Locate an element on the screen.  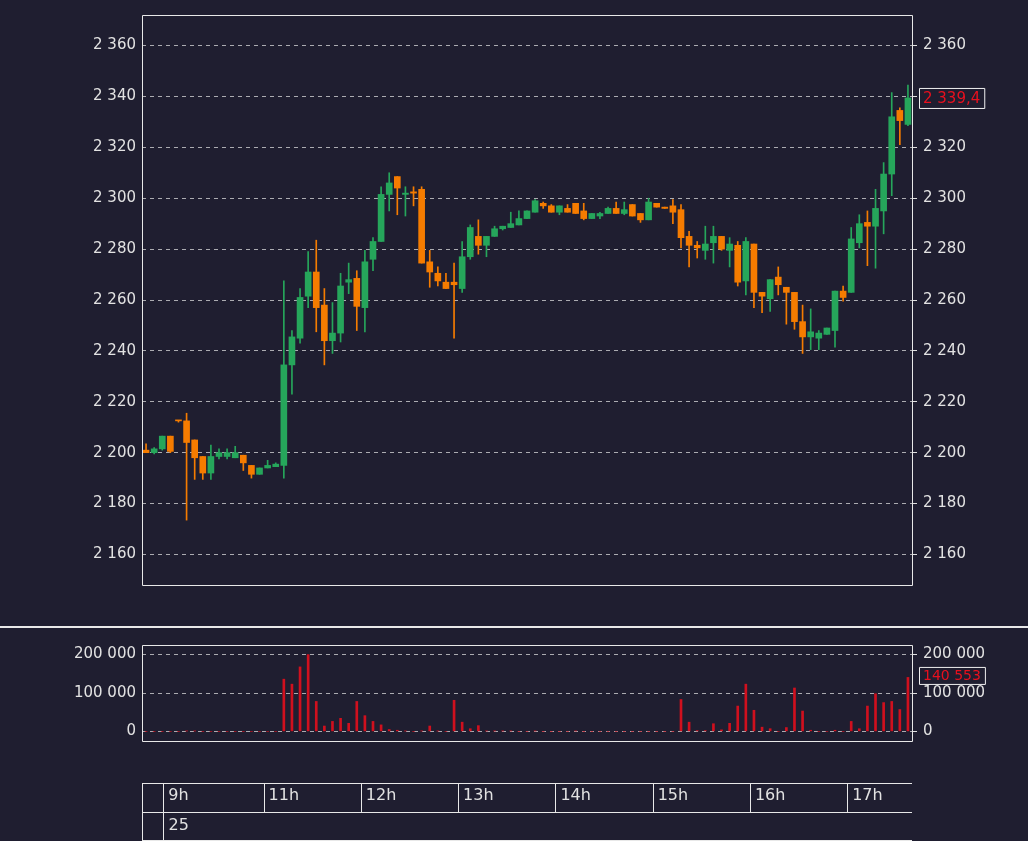
y2-tick-label: 0 is located at coordinates (928, 730).